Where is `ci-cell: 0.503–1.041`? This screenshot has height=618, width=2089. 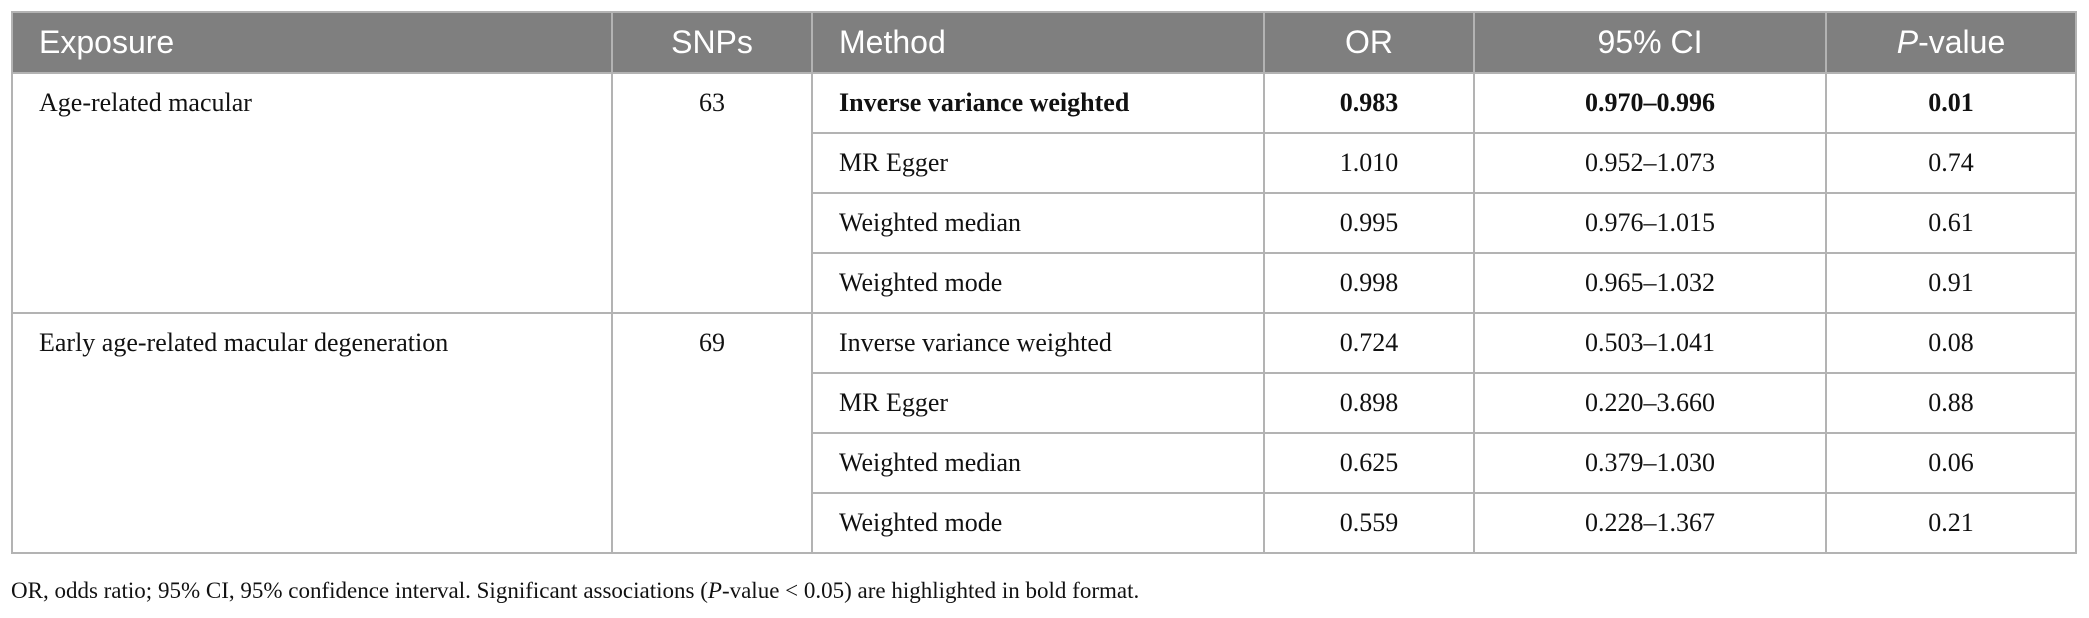 ci-cell: 0.503–1.041 is located at coordinates (1650, 343).